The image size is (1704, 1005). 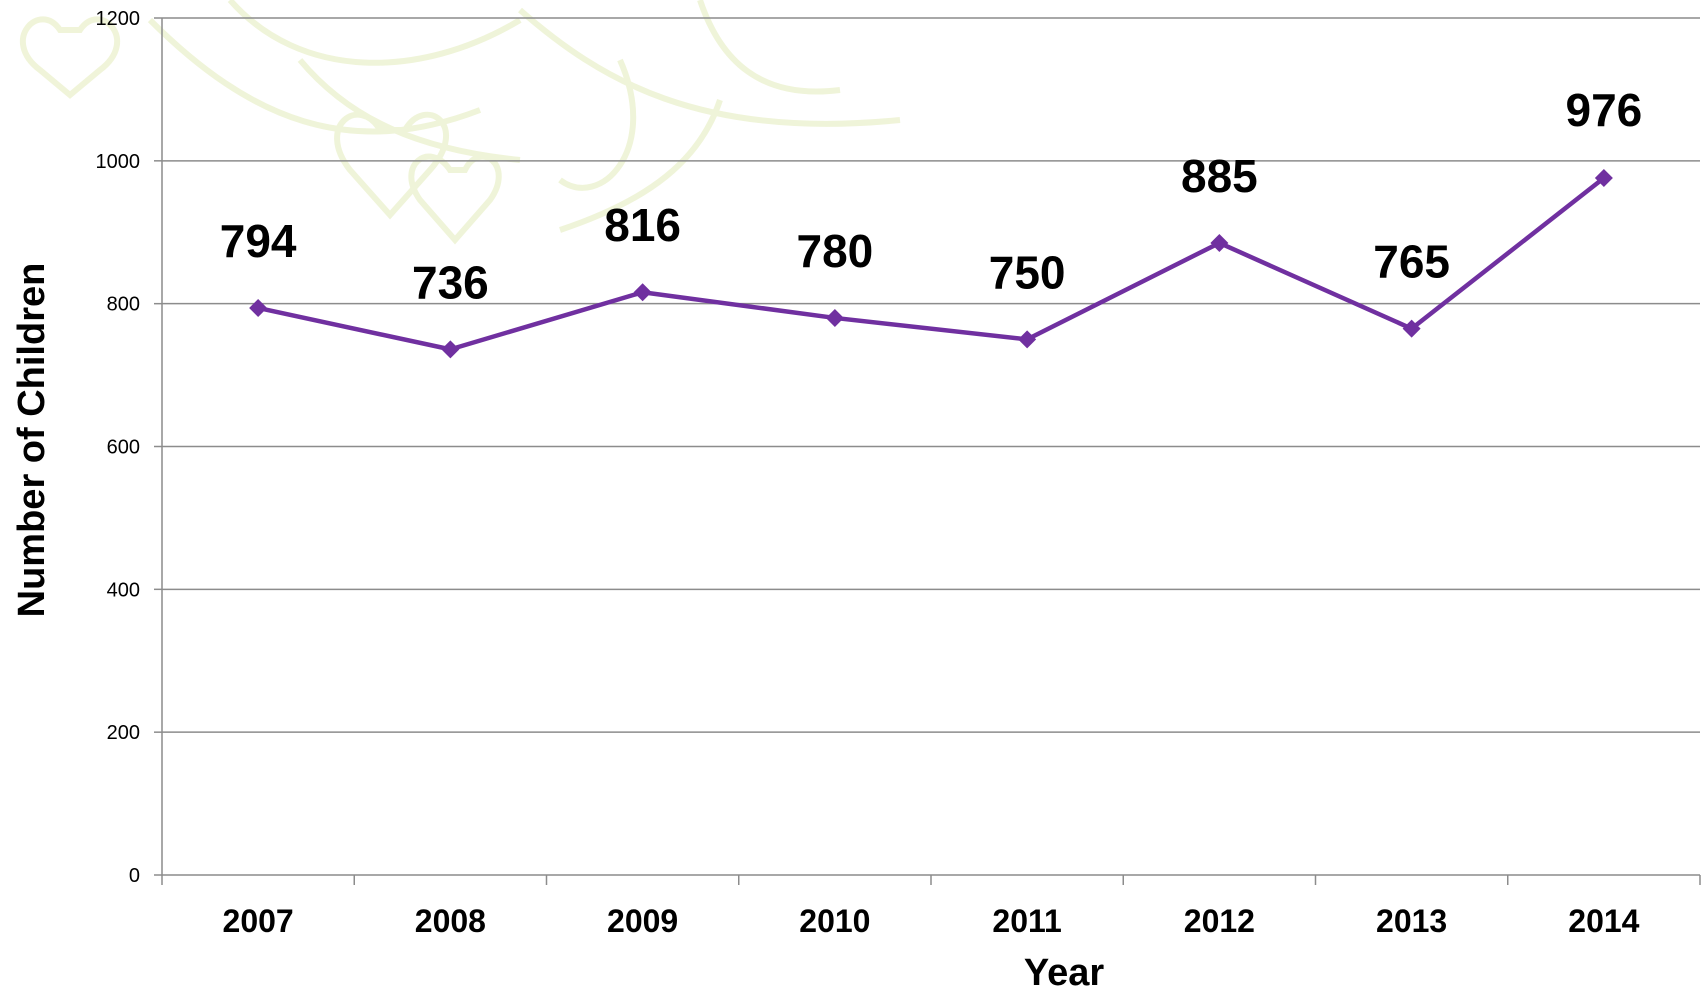 I want to click on data-label: 765, so click(x=1411, y=262).